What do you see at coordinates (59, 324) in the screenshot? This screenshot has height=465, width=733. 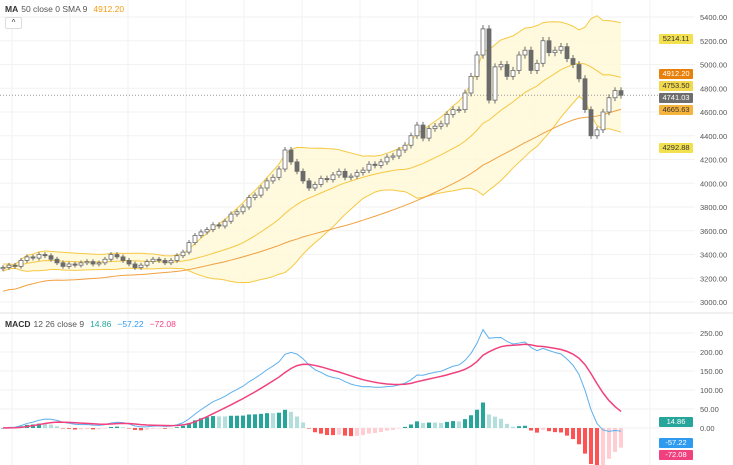 I see `macd-params: 12 26 close 9` at bounding box center [59, 324].